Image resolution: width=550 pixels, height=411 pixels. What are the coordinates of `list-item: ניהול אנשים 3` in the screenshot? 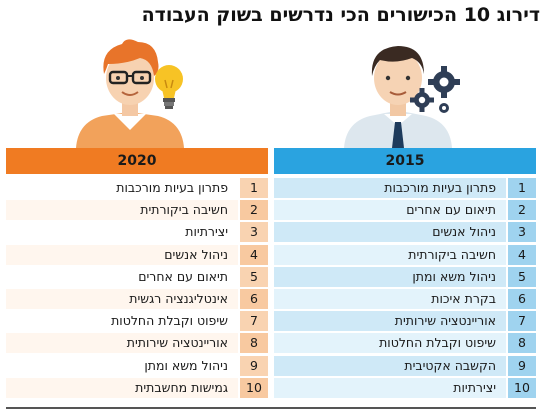 It's located at (405, 232).